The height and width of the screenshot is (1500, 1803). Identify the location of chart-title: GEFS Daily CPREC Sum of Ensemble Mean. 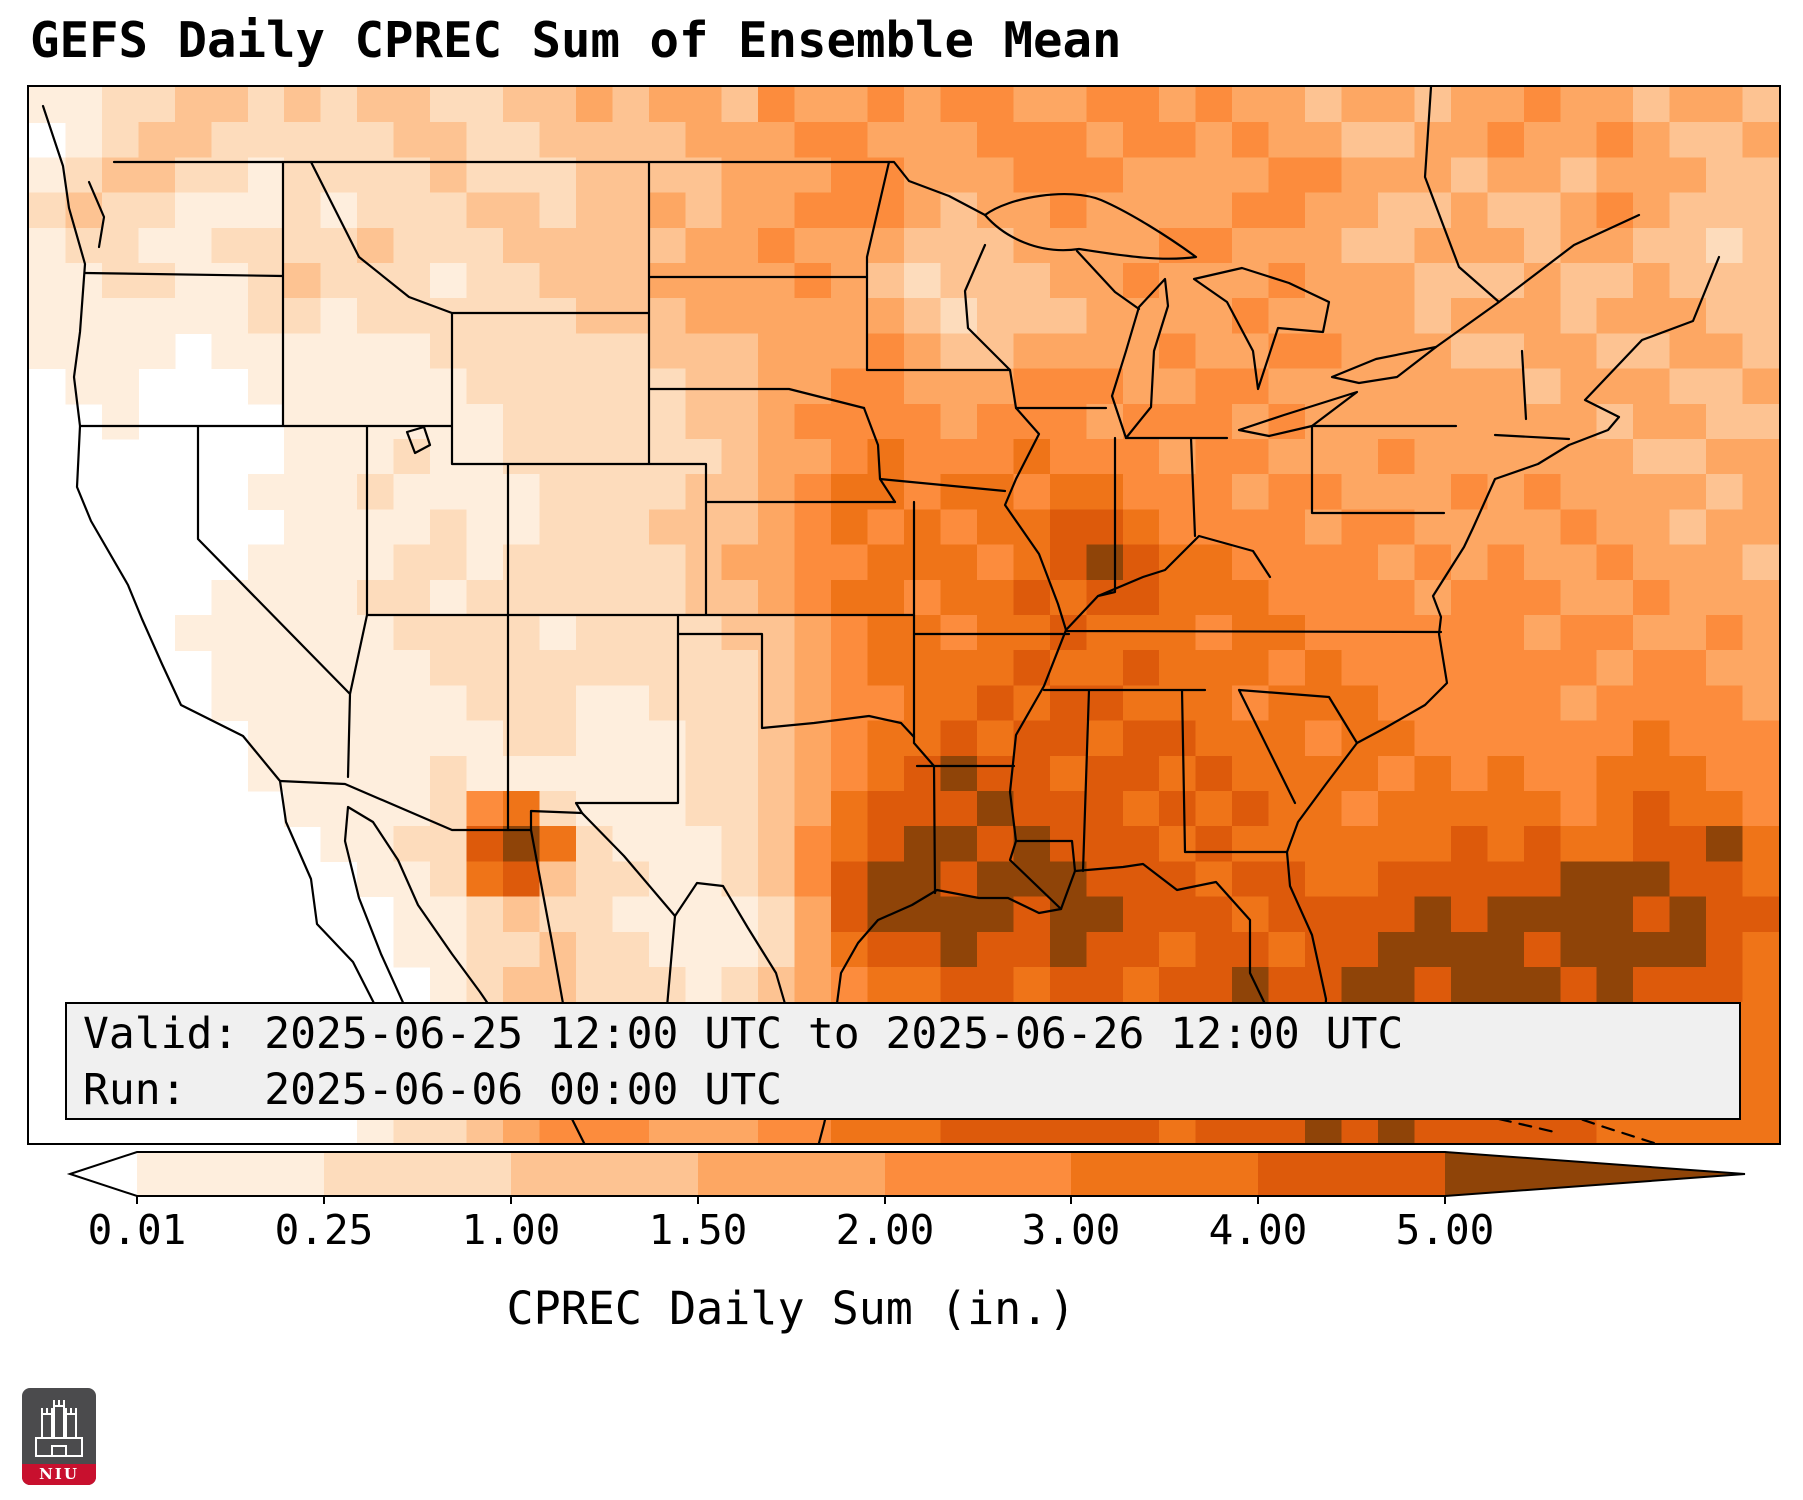
(576, 40).